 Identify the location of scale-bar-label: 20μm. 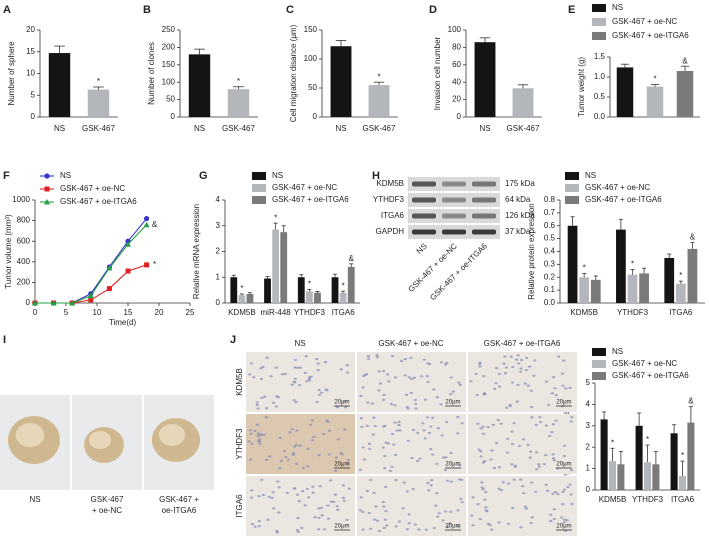
(563, 465).